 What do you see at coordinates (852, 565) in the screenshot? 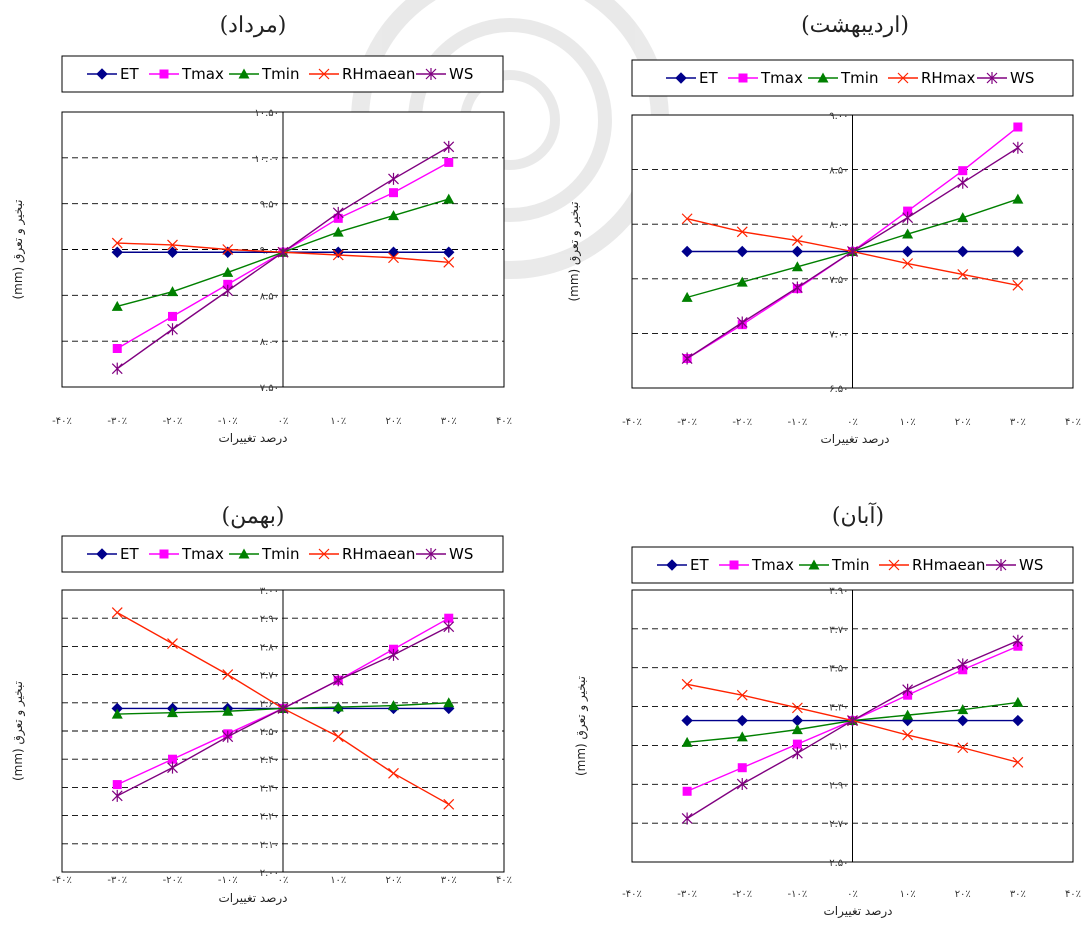
I see `legend: ET Tmax Tmin RHmaean WS` at bounding box center [852, 565].